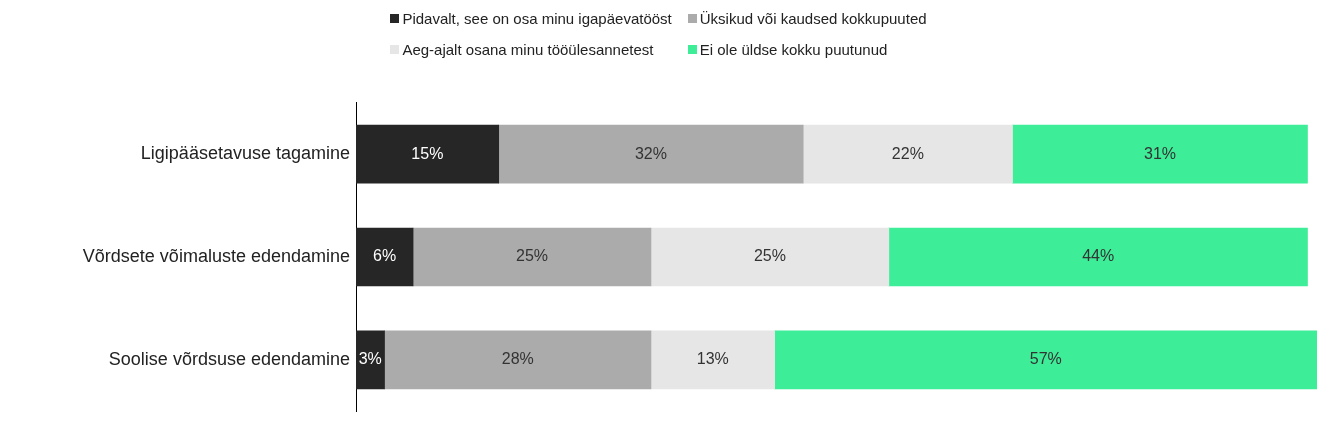 The image size is (1317, 428). I want to click on data-label: 44%, so click(1098, 256).